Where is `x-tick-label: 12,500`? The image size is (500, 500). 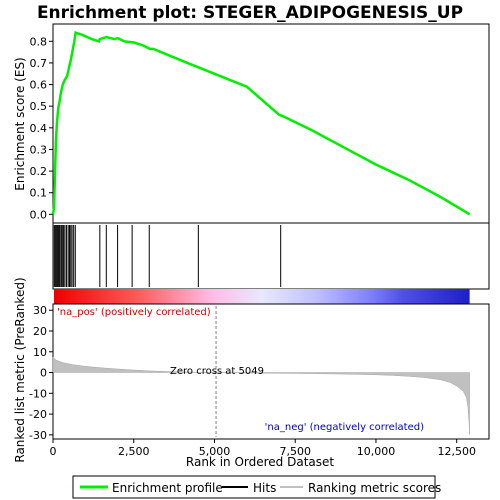
x-tick-label: 12,500 is located at coordinates (456, 451).